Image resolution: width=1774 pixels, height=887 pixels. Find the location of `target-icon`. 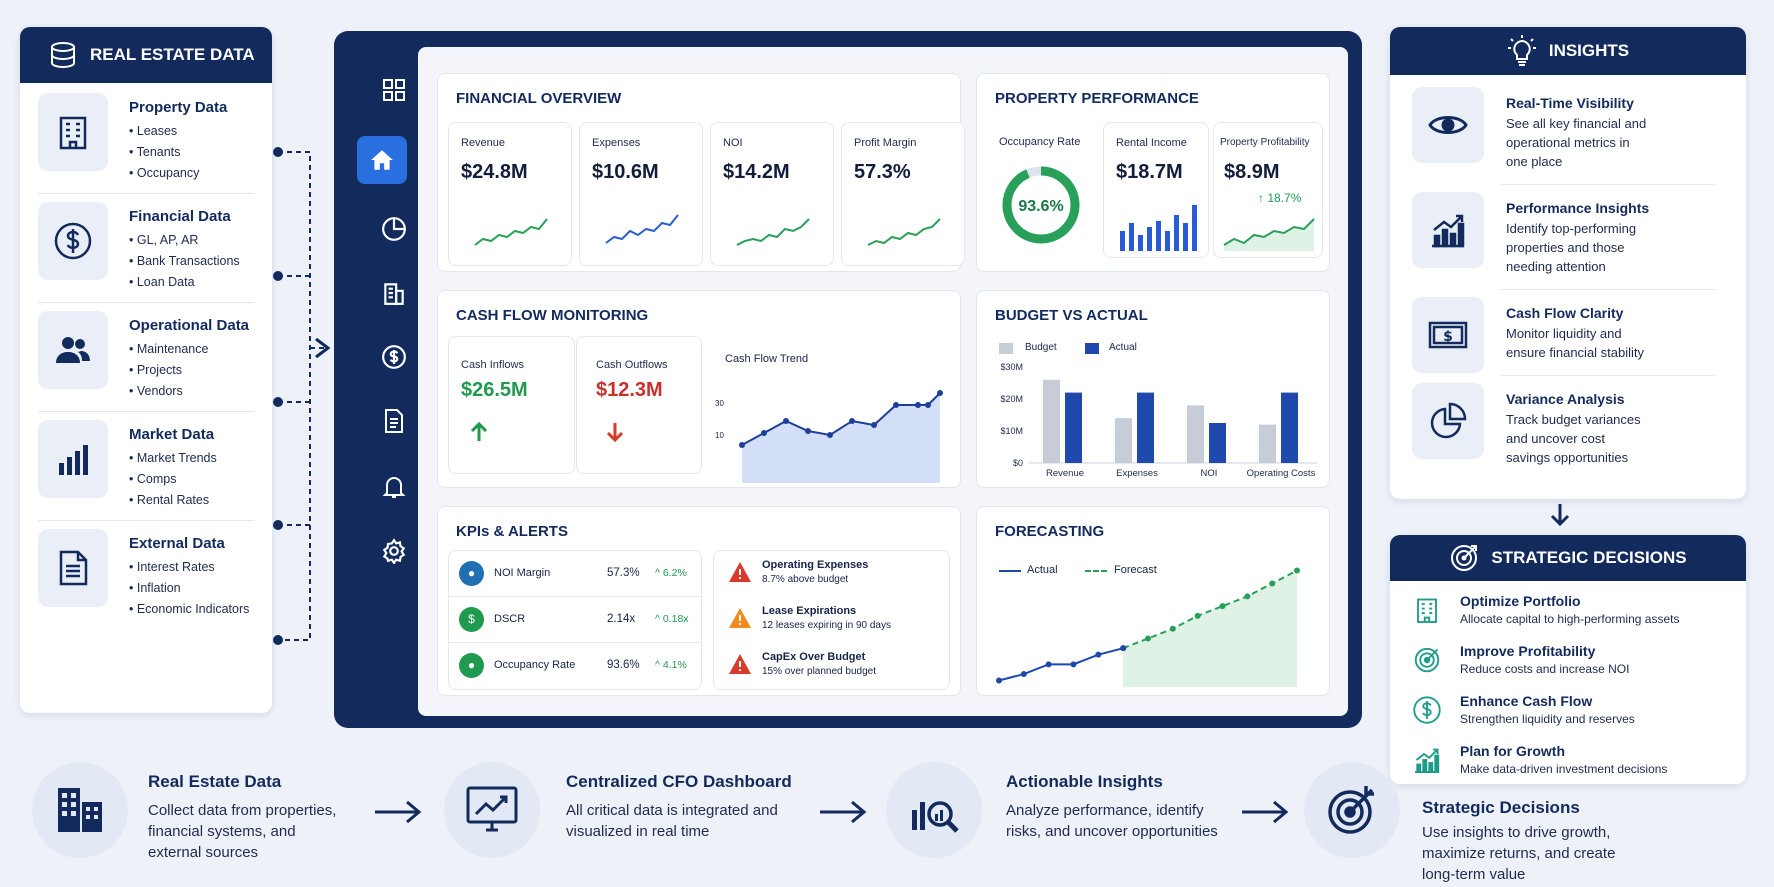

target-icon is located at coordinates (1427, 662).